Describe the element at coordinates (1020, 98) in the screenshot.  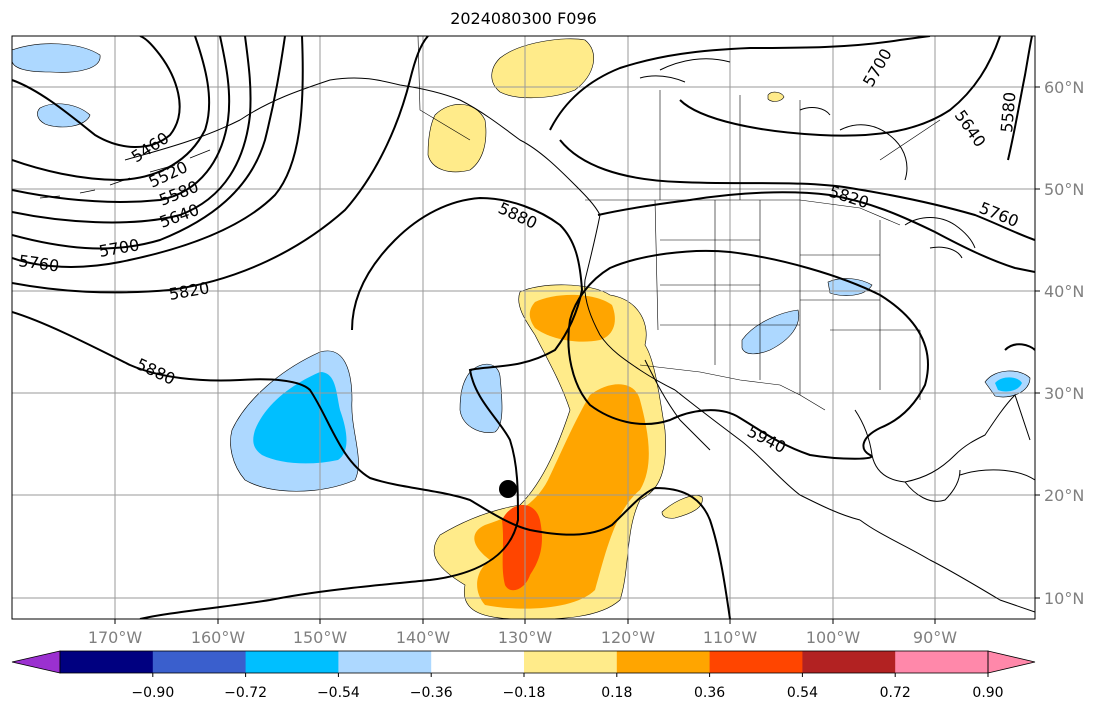
I see `contour-5580-east` at that location.